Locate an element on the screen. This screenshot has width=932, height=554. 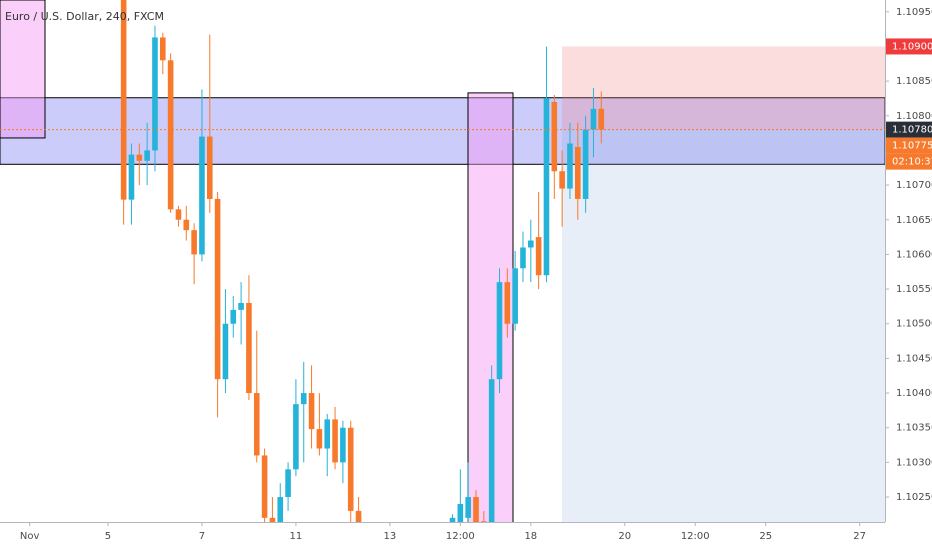
y-tick-label: 1.10450 is located at coordinates (914, 358).